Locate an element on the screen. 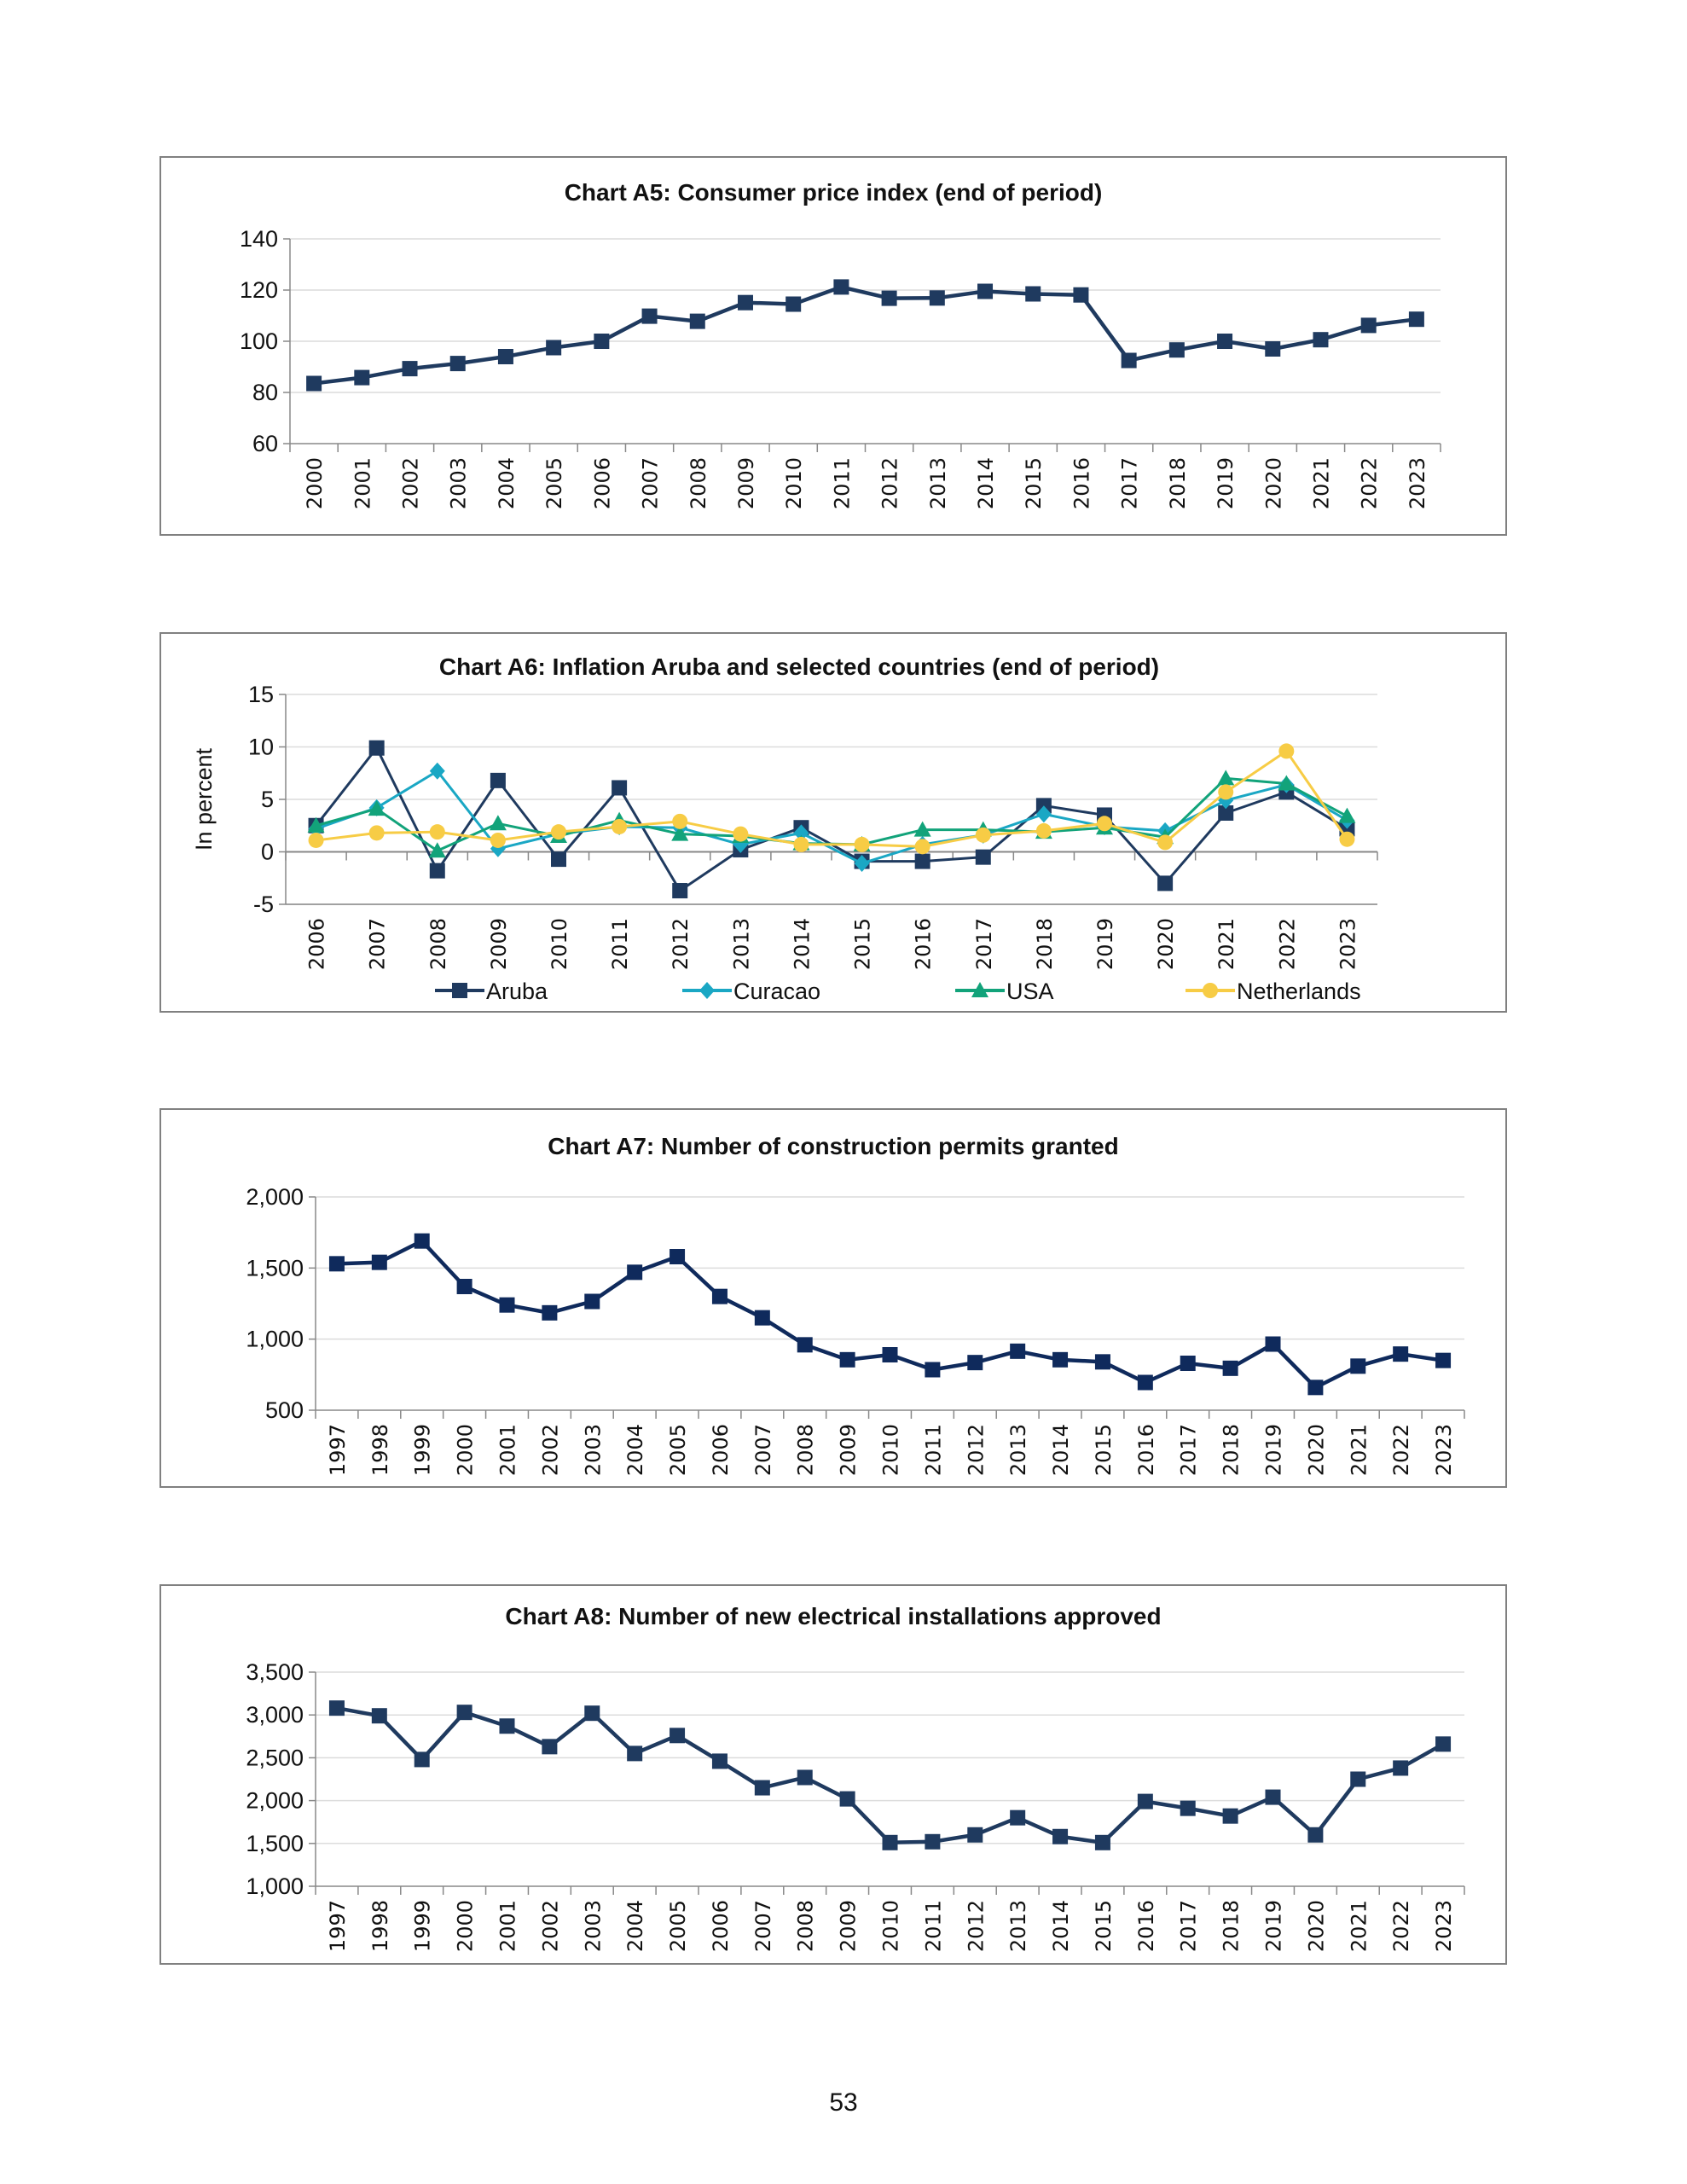  y-tick-label: 1,500 is located at coordinates (275, 1843).